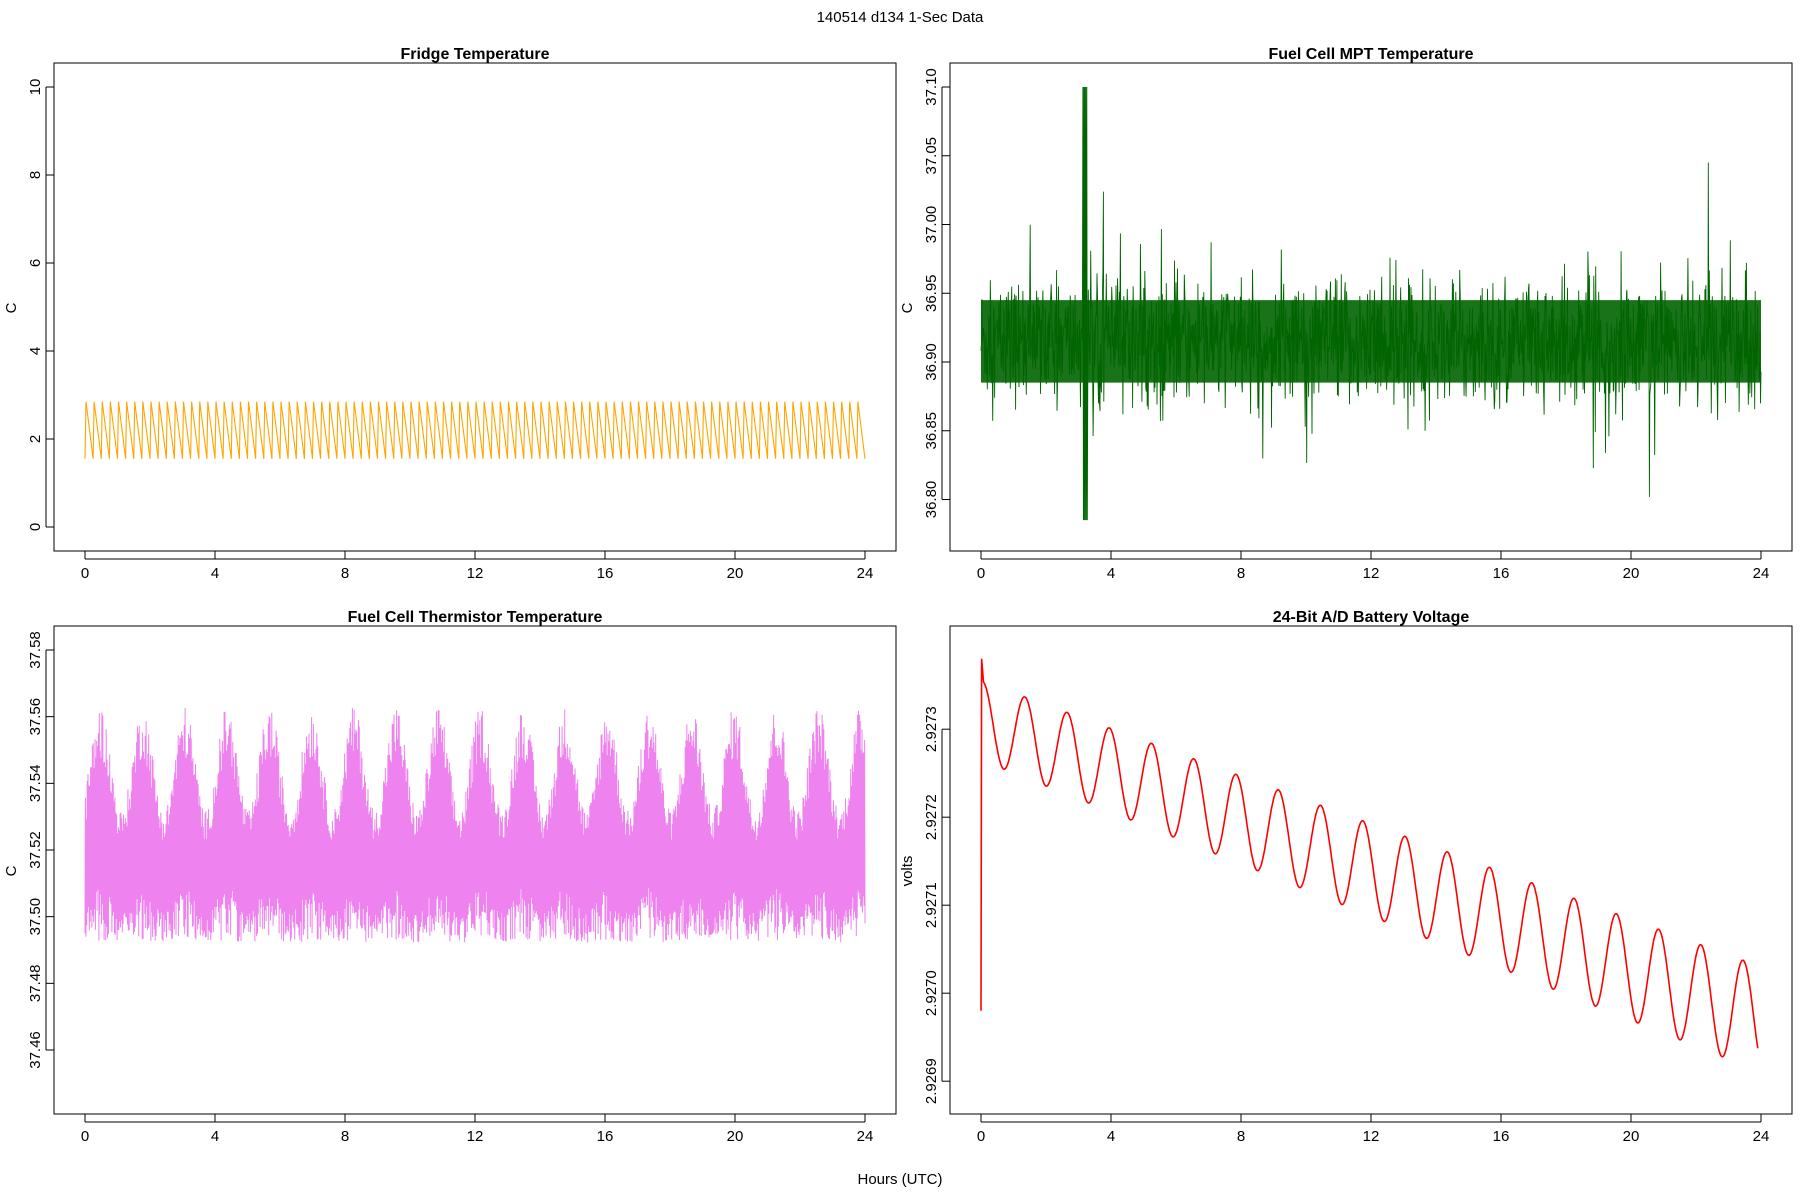 The image size is (1800, 1200). Describe the element at coordinates (35, 850) in the screenshot. I see `y-tick-label: 37.52` at that location.